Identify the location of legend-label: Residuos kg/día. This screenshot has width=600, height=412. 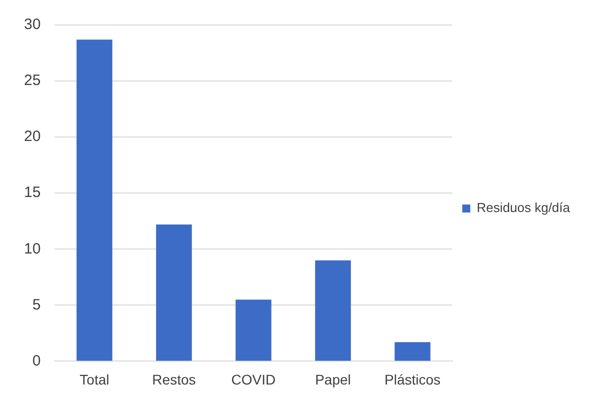
(523, 208).